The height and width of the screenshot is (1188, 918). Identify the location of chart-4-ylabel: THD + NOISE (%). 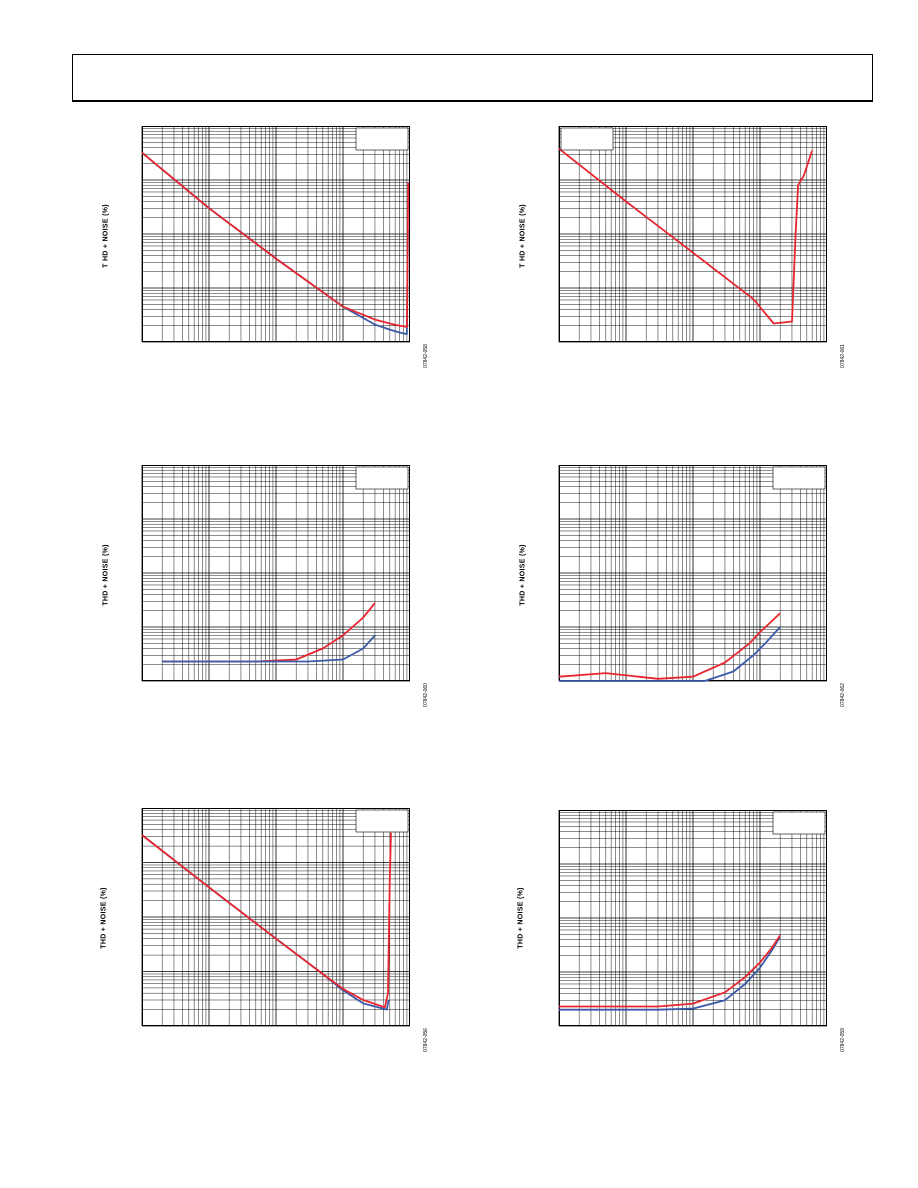
(523, 575).